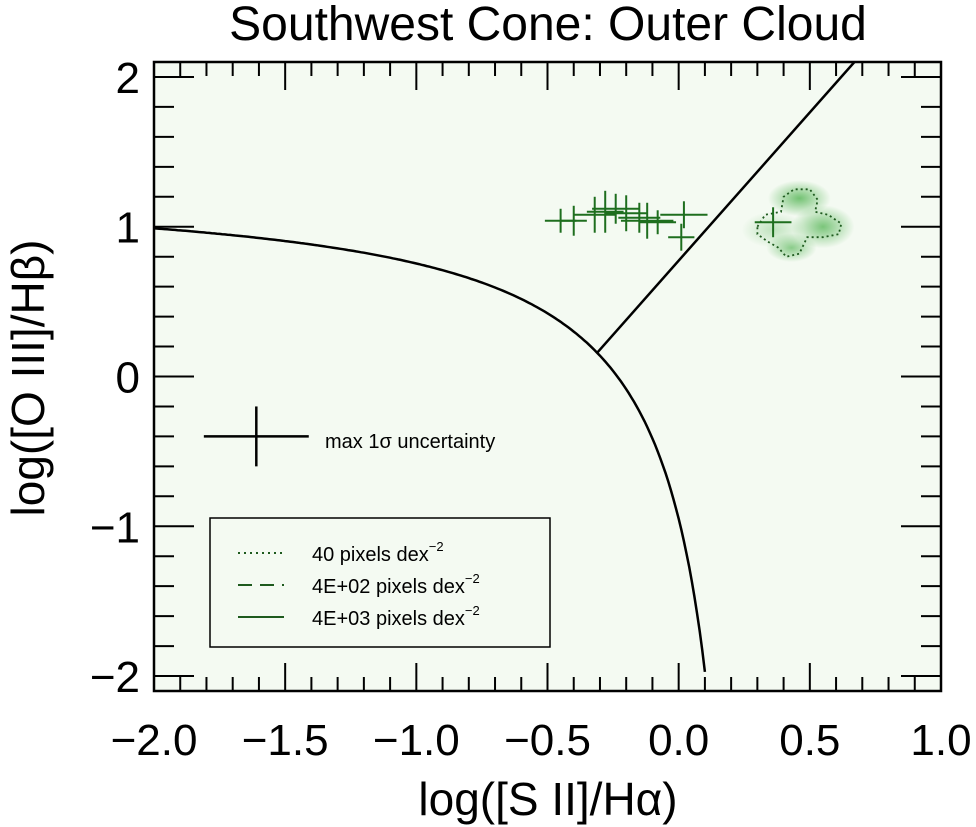 Image resolution: width=976 pixels, height=827 pixels. Describe the element at coordinates (940, 740) in the screenshot. I see `x-tick-label: 1.0` at that location.